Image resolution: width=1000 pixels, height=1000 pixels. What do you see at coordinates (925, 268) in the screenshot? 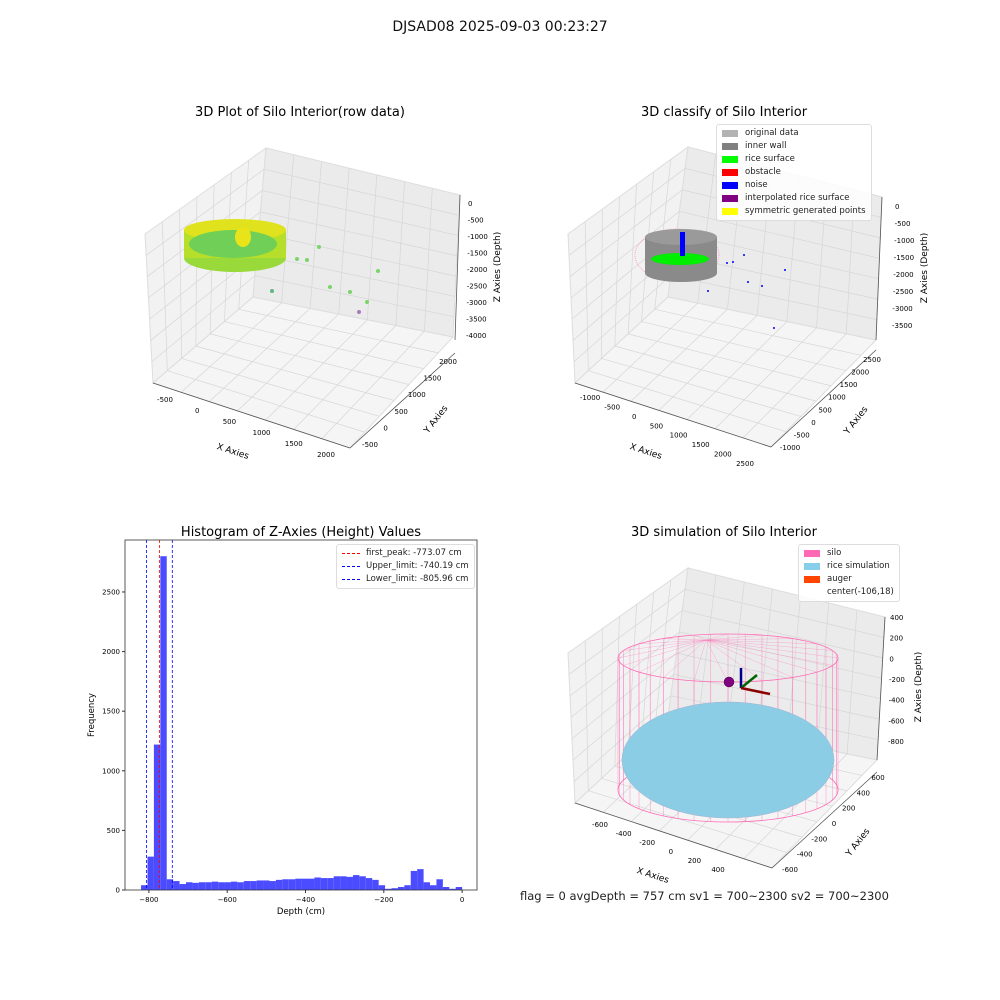
I see `z-axis-label: Z Axies (Depth)` at bounding box center [925, 268].